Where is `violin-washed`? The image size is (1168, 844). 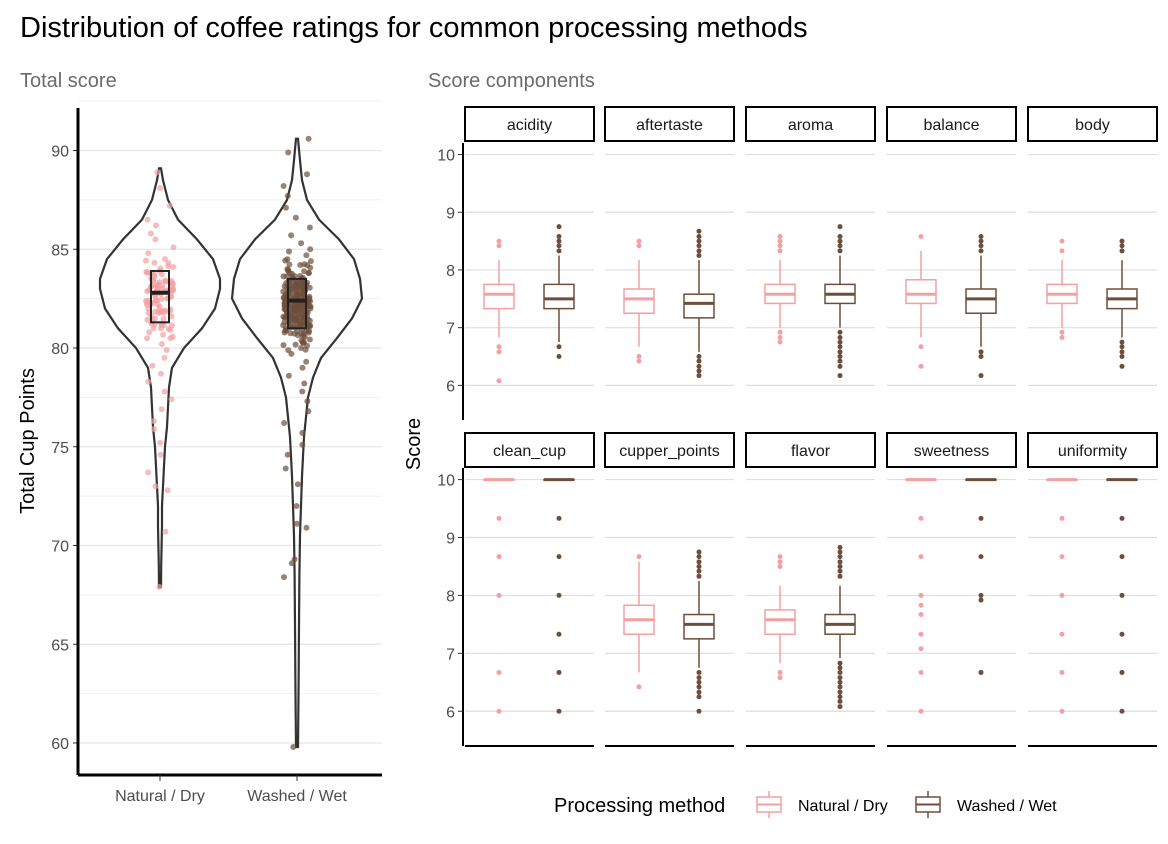 violin-washed is located at coordinates (297, 443).